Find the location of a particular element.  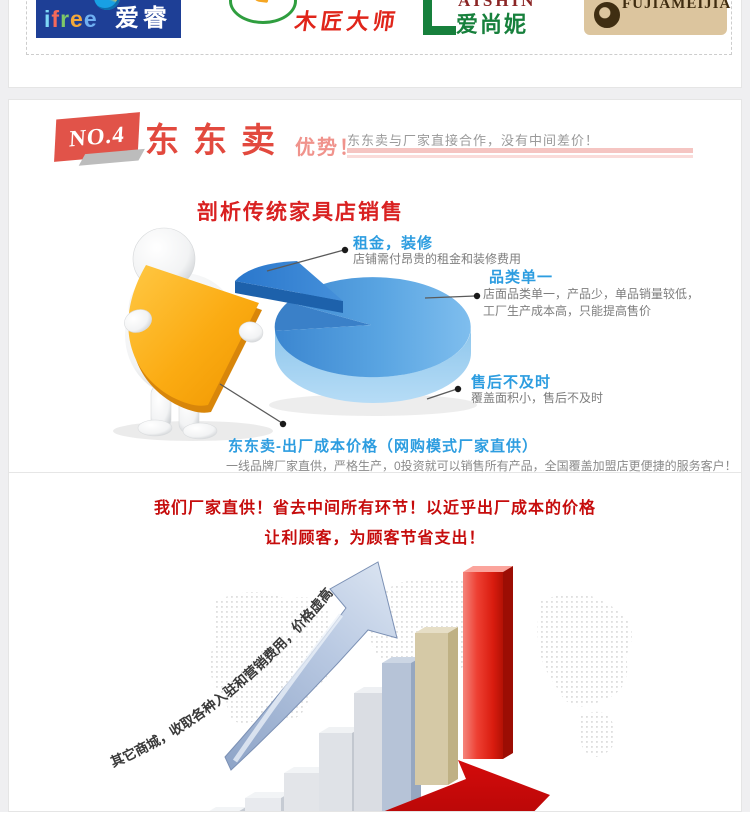

callout-dots is located at coordinates (380, 337).